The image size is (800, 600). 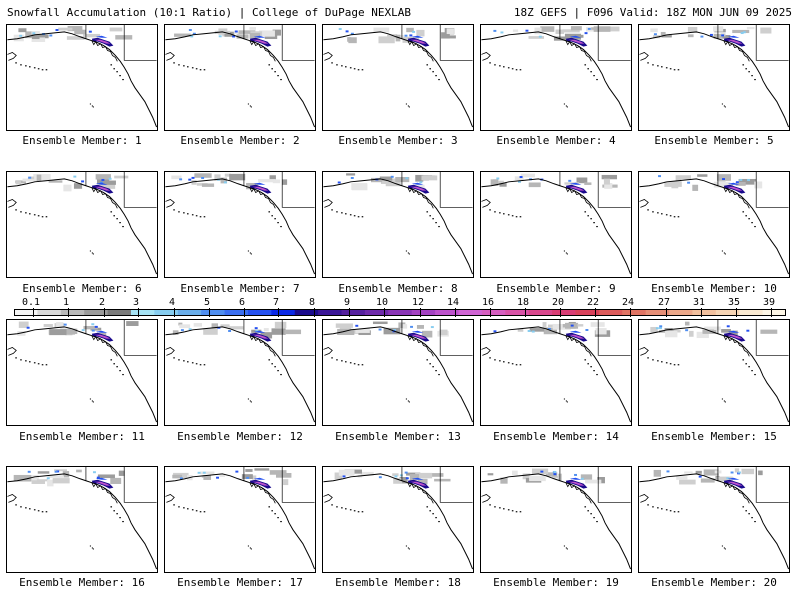 I want to click on panel-label: Ensemble Member: 20, so click(x=714, y=582).